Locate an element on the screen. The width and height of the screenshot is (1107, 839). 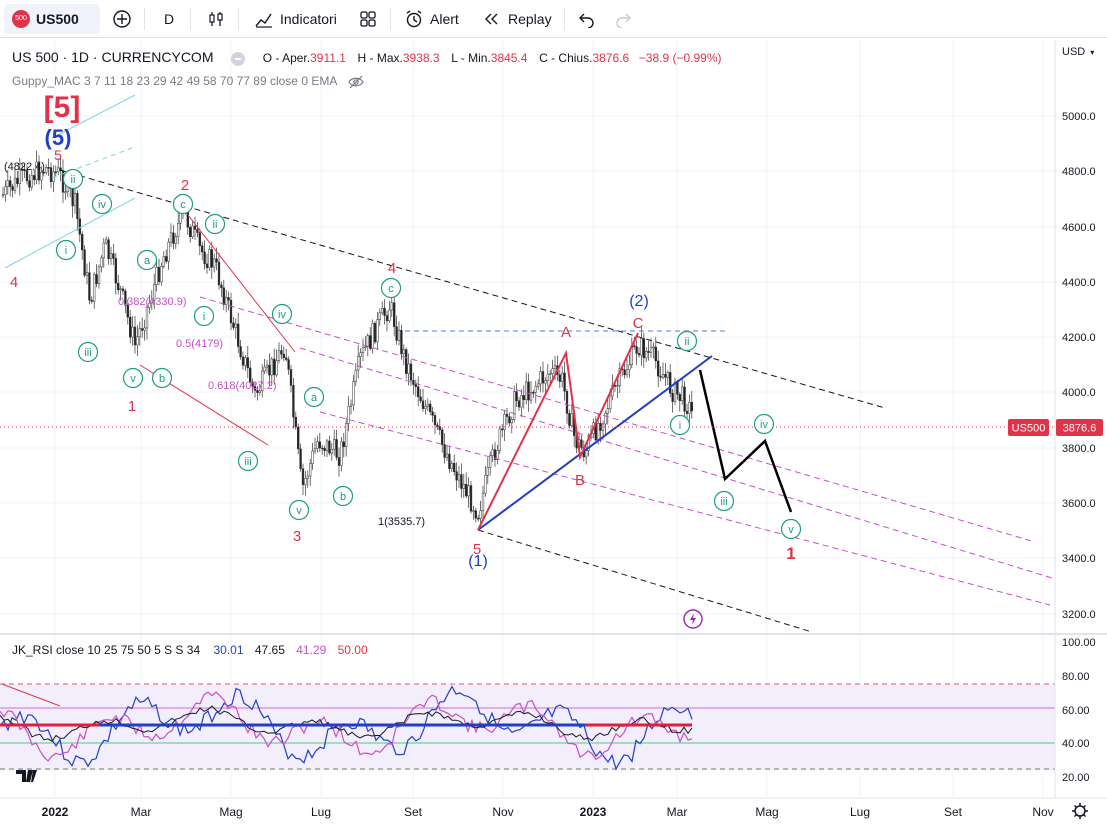
gear-icon is located at coordinates (1080, 811).